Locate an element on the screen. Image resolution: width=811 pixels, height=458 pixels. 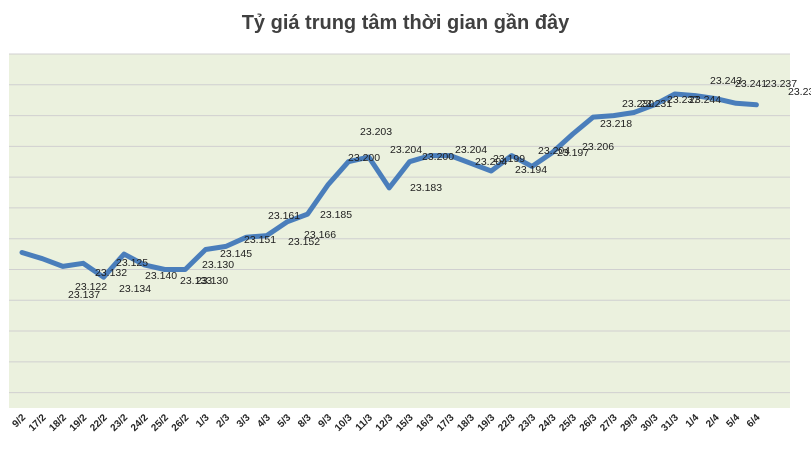
x-tick-label: 25/3 is located at coordinates (568, 423).